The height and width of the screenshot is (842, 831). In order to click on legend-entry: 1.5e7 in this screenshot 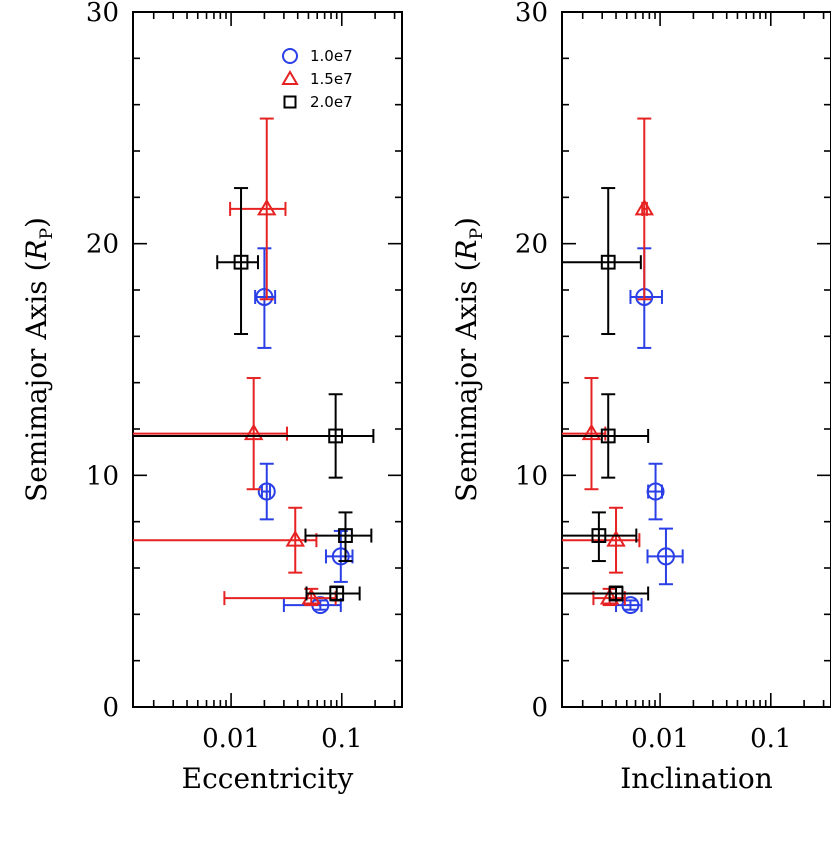, I will do `click(317, 79)`.